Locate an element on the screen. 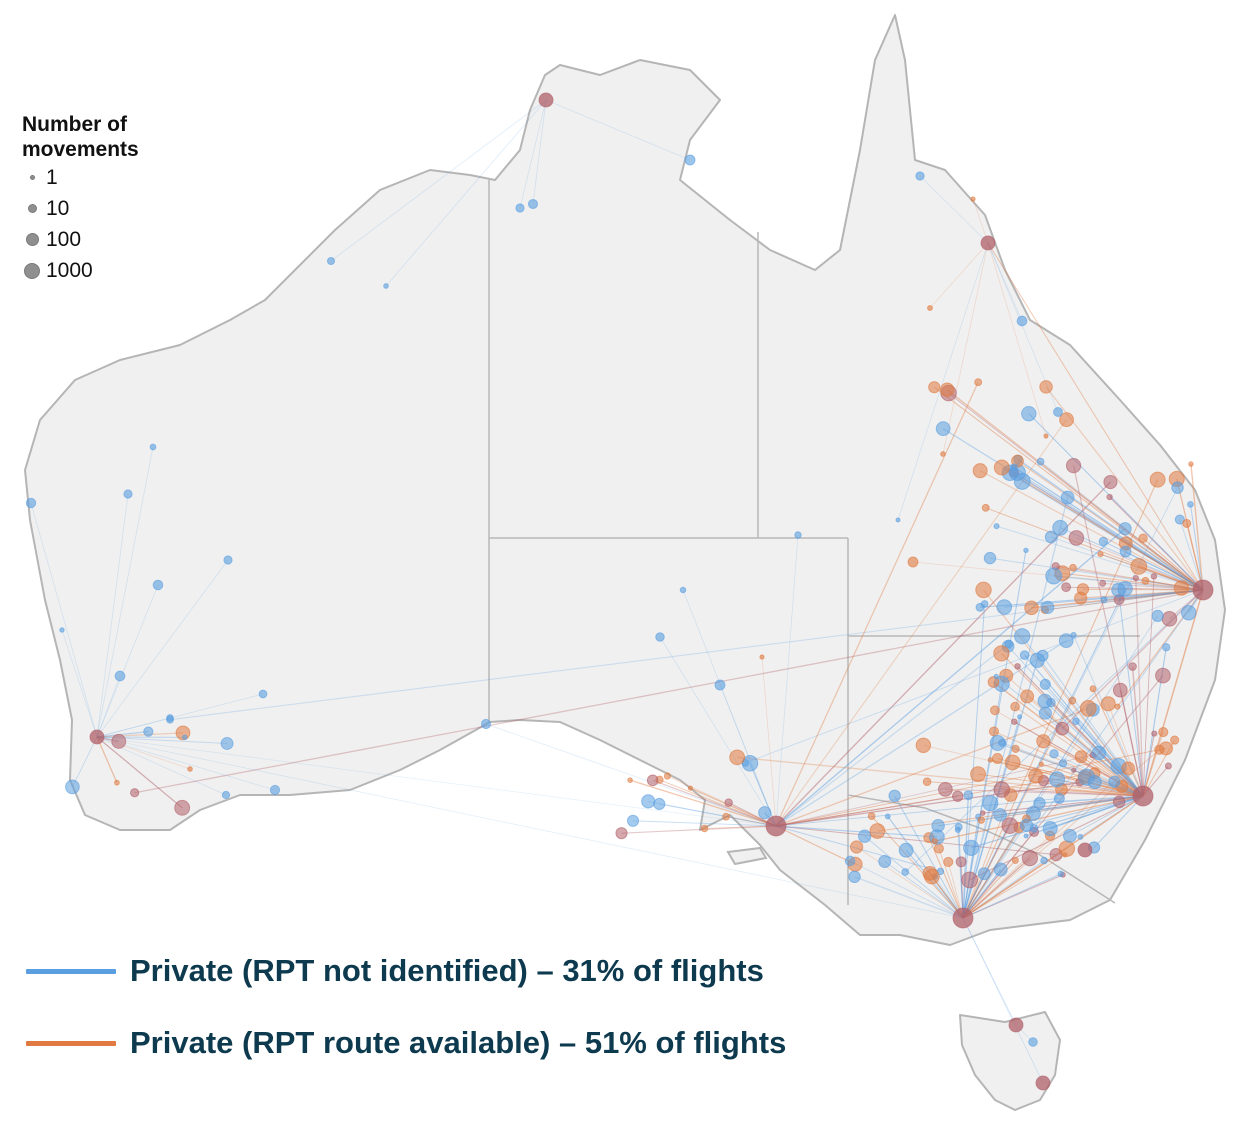 The image size is (1250, 1125). size-legend-entry-10: 10 is located at coordinates (80, 208).